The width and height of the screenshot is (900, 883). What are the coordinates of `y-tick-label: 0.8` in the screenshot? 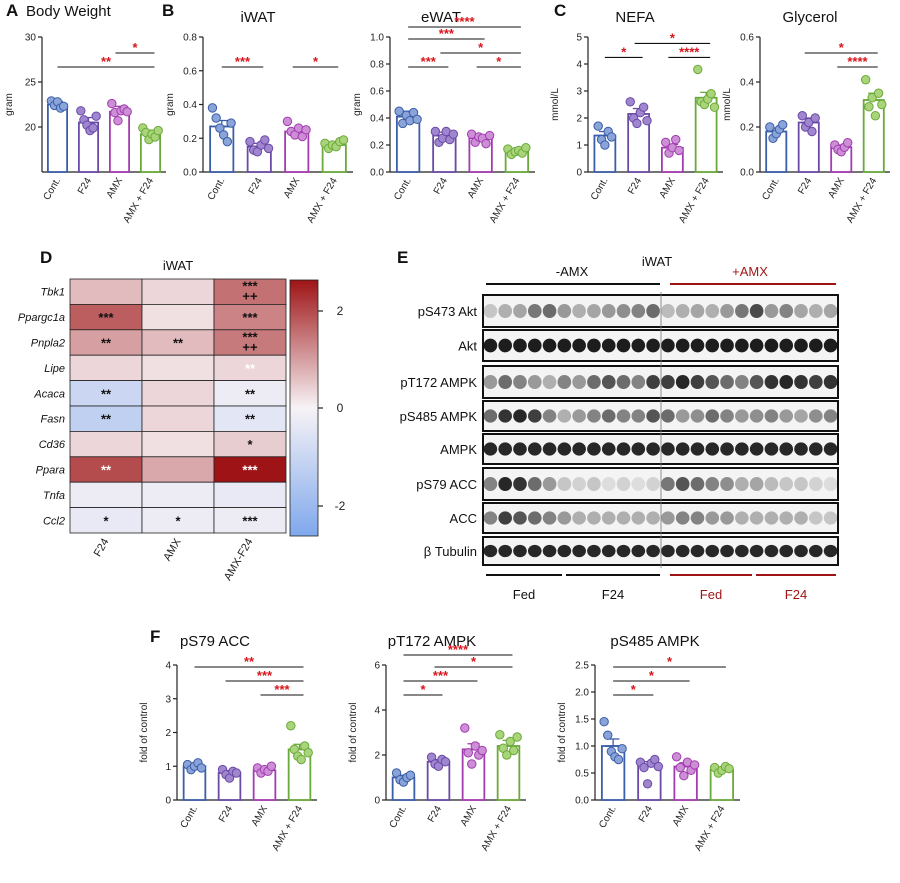 It's located at (190, 38).